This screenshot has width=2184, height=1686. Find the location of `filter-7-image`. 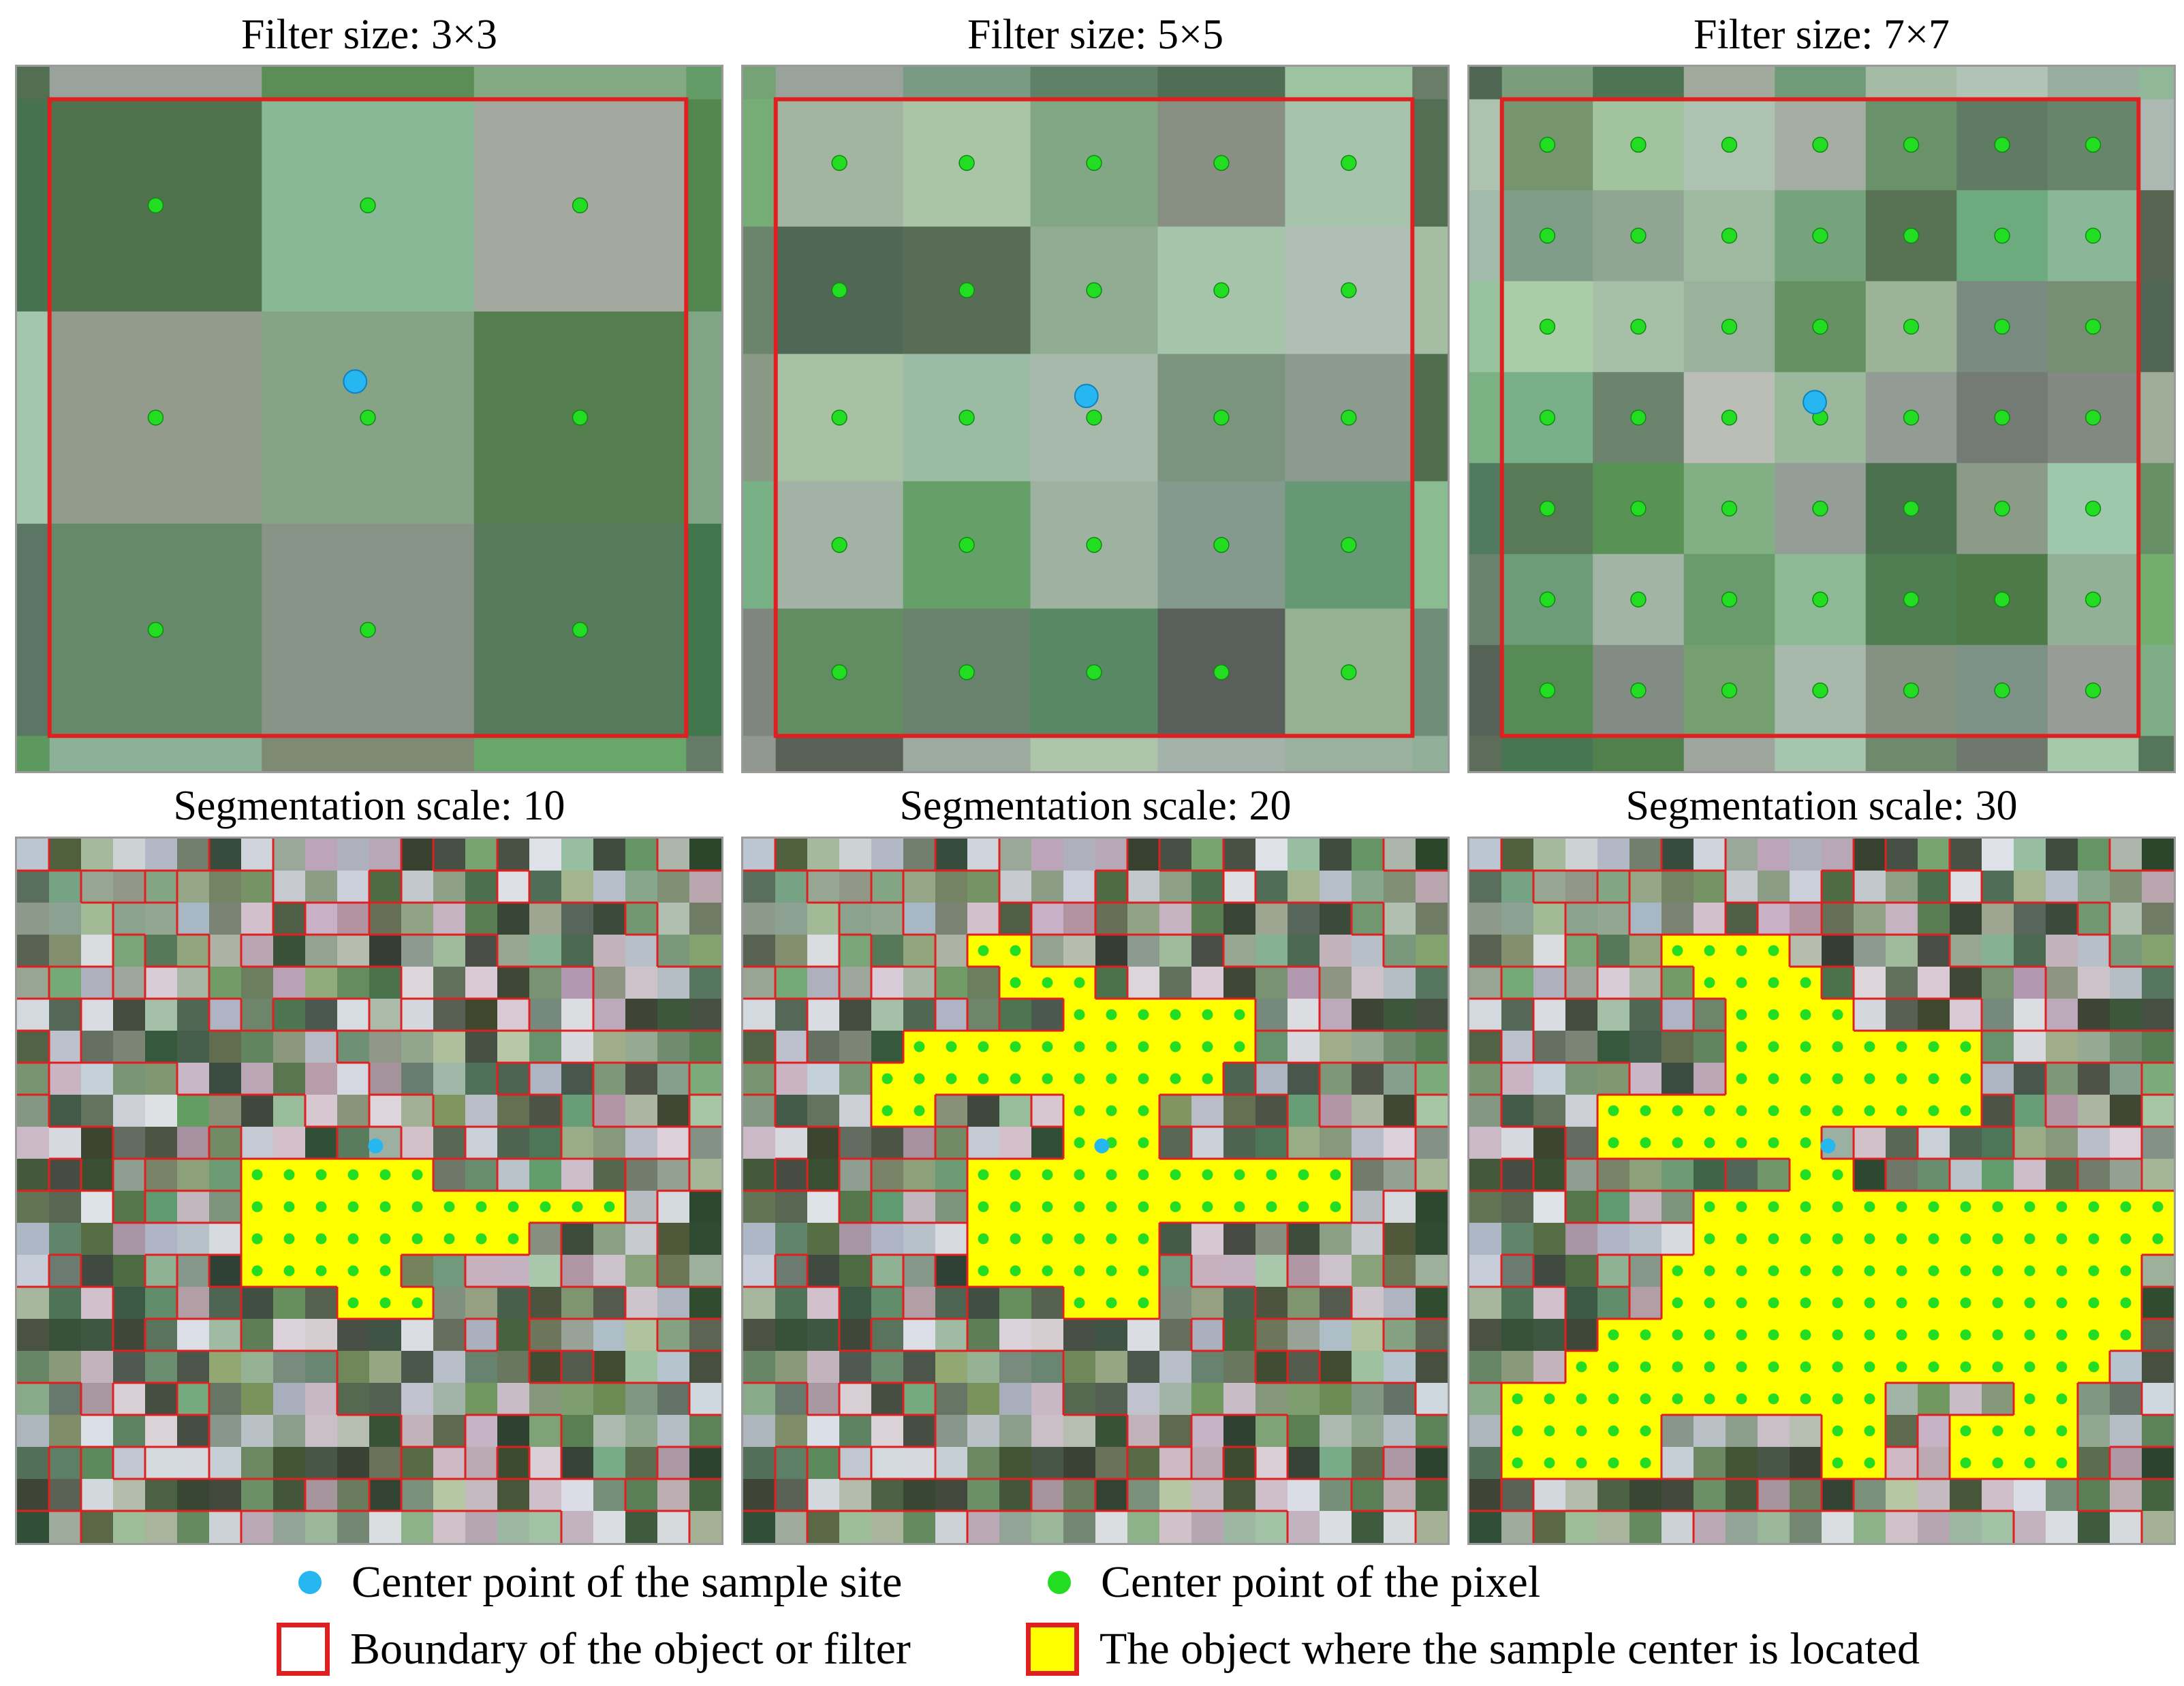

filter-7-image is located at coordinates (1821, 419).